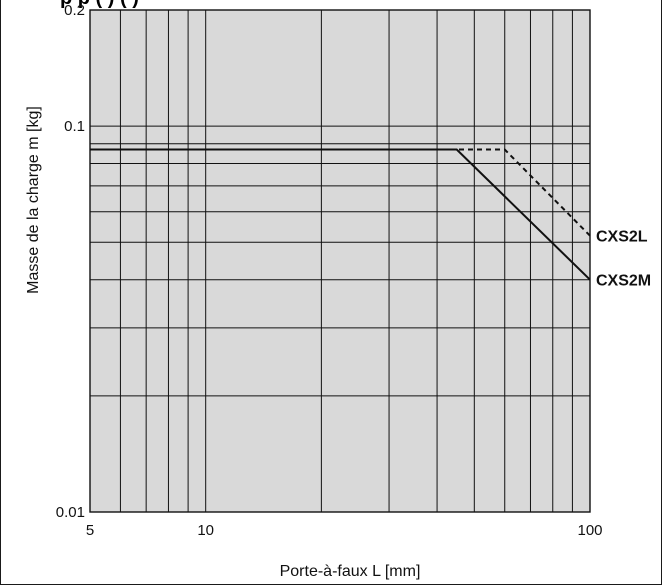 This screenshot has height=586, width=662. Describe the element at coordinates (99, 5) in the screenshot. I see `chart-title-fragment: p p ( ) ( )` at that location.